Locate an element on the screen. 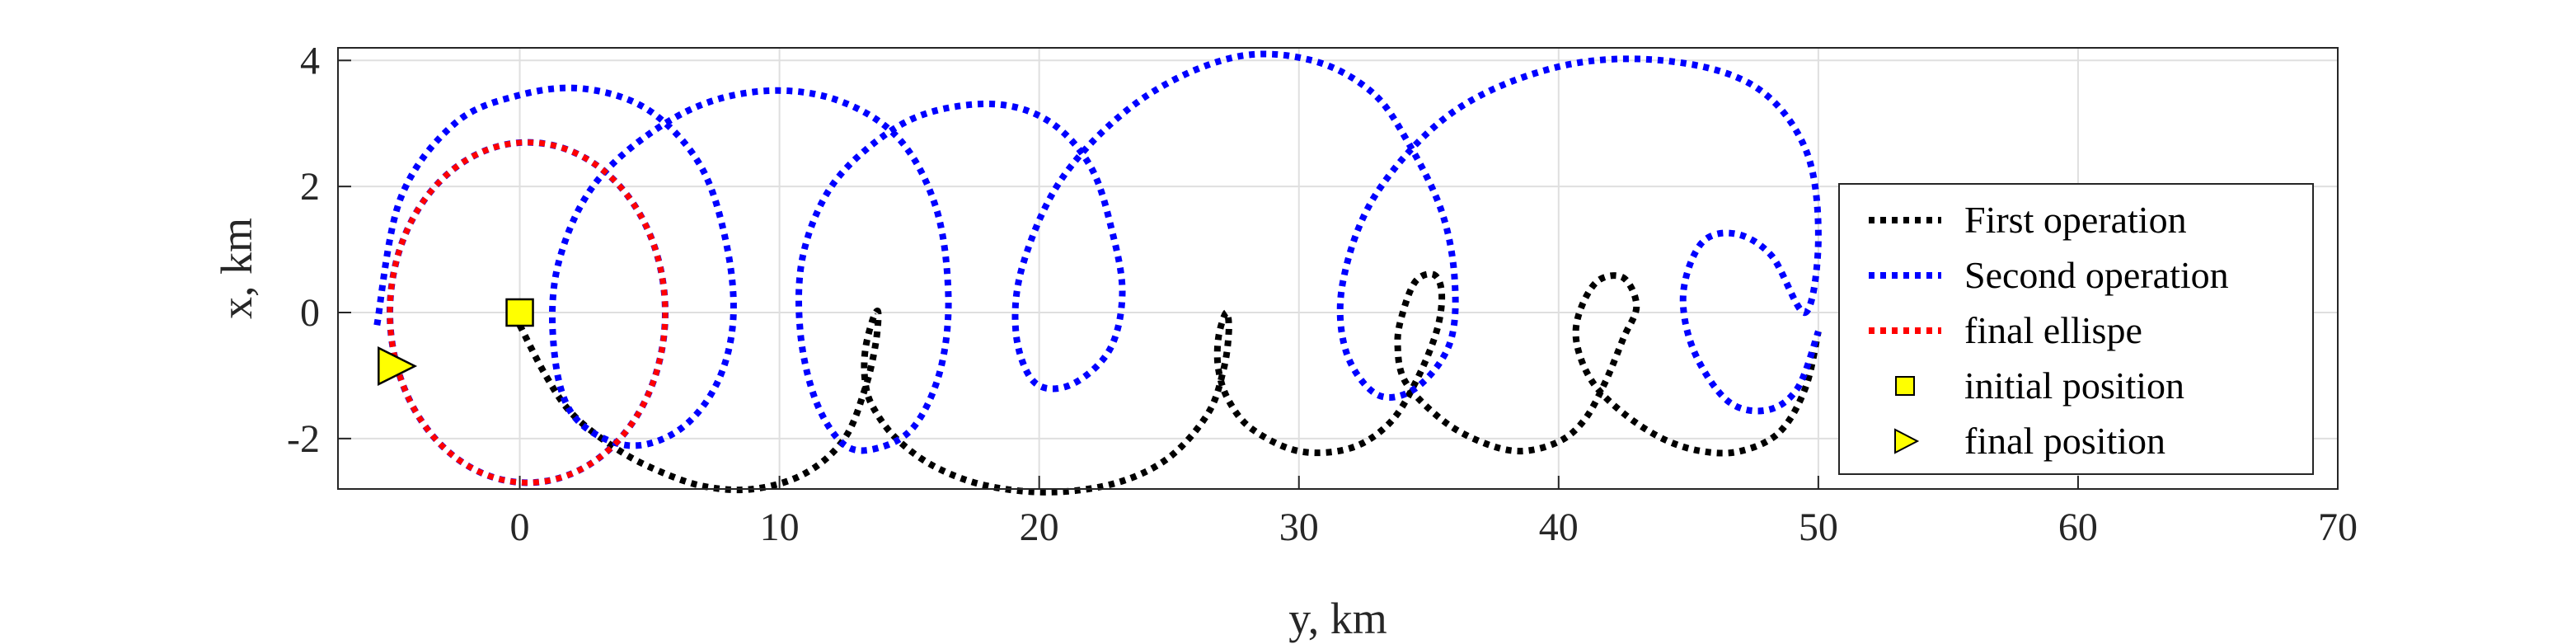 This screenshot has height=644, width=2576. series-final-ellipse is located at coordinates (528, 312).